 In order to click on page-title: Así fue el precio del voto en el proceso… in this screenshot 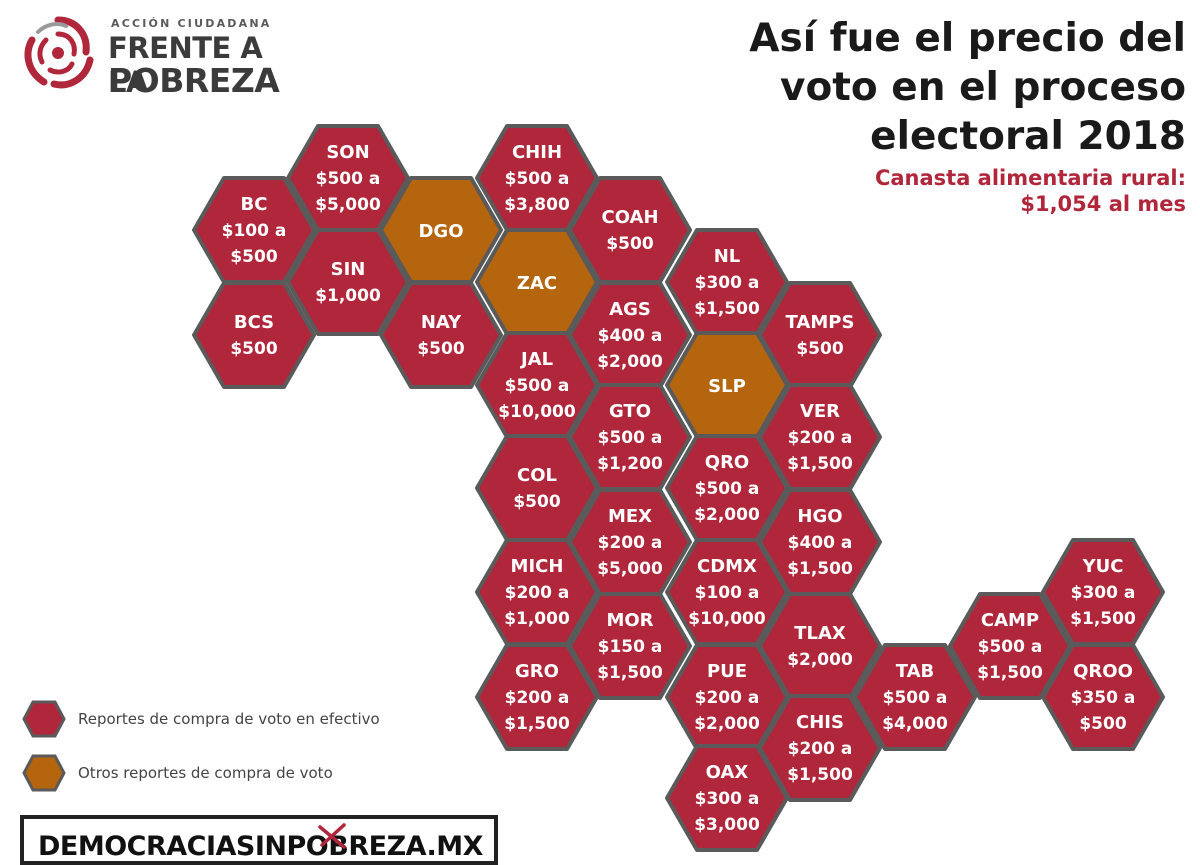, I will do `click(926, 87)`.